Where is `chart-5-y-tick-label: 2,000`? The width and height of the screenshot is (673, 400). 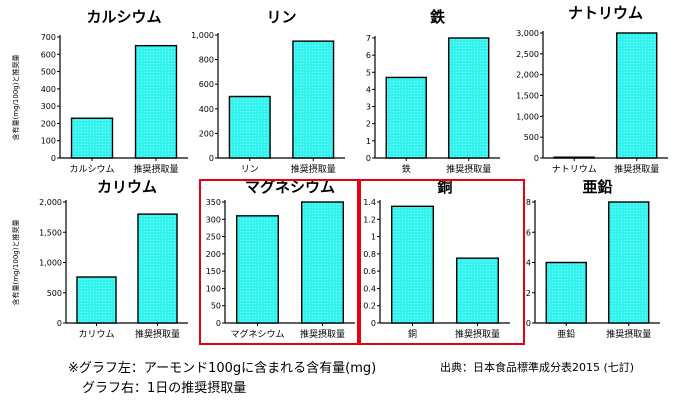
chart-5-y-tick-label: 2,000 is located at coordinates (50, 202).